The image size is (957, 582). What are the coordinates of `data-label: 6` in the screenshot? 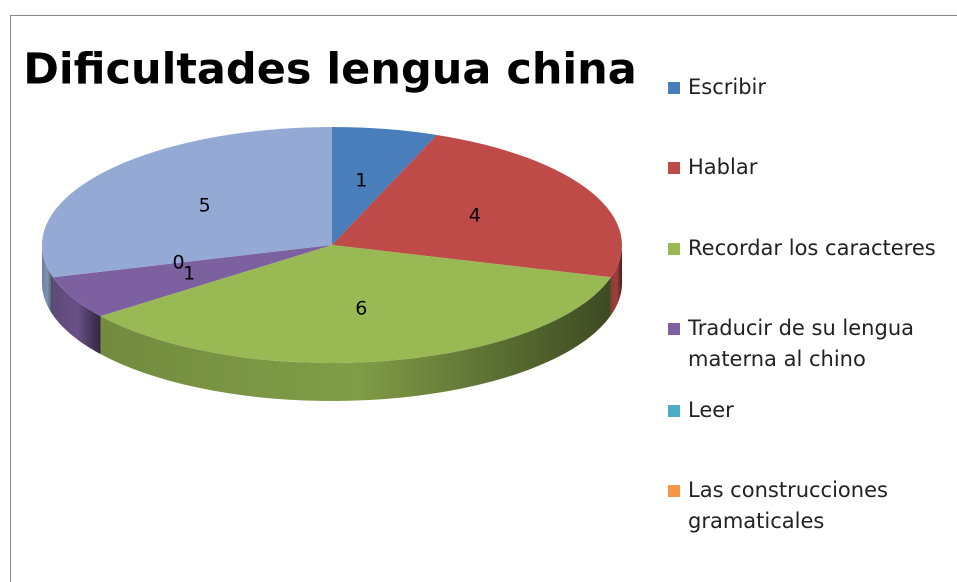 It's located at (361, 308).